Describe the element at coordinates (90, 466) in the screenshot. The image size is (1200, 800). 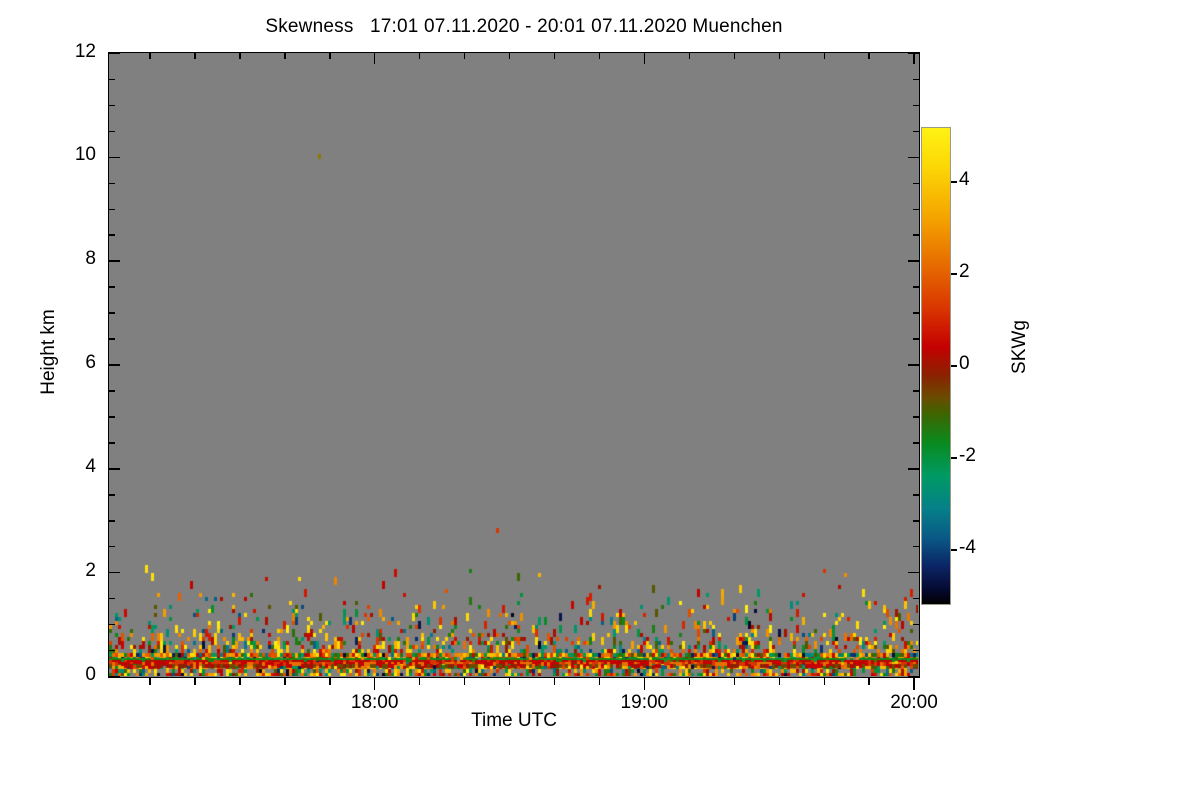
I see `y-axis-tick-label: 4` at that location.